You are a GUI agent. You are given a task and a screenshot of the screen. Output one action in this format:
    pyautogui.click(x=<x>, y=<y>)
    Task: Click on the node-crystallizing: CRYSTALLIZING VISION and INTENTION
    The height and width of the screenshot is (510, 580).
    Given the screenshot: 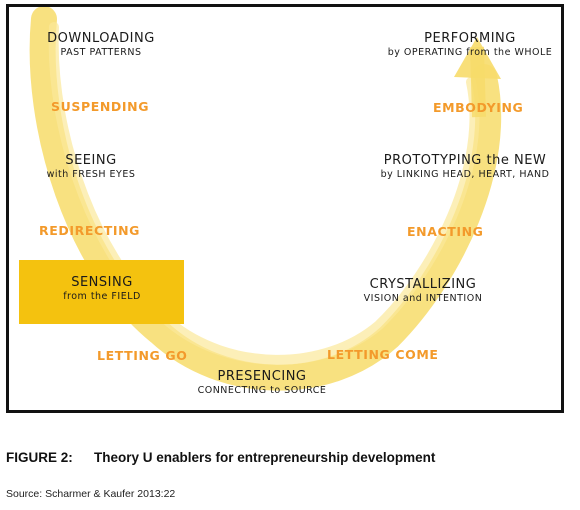 What is the action you would take?
    pyautogui.click(x=423, y=290)
    